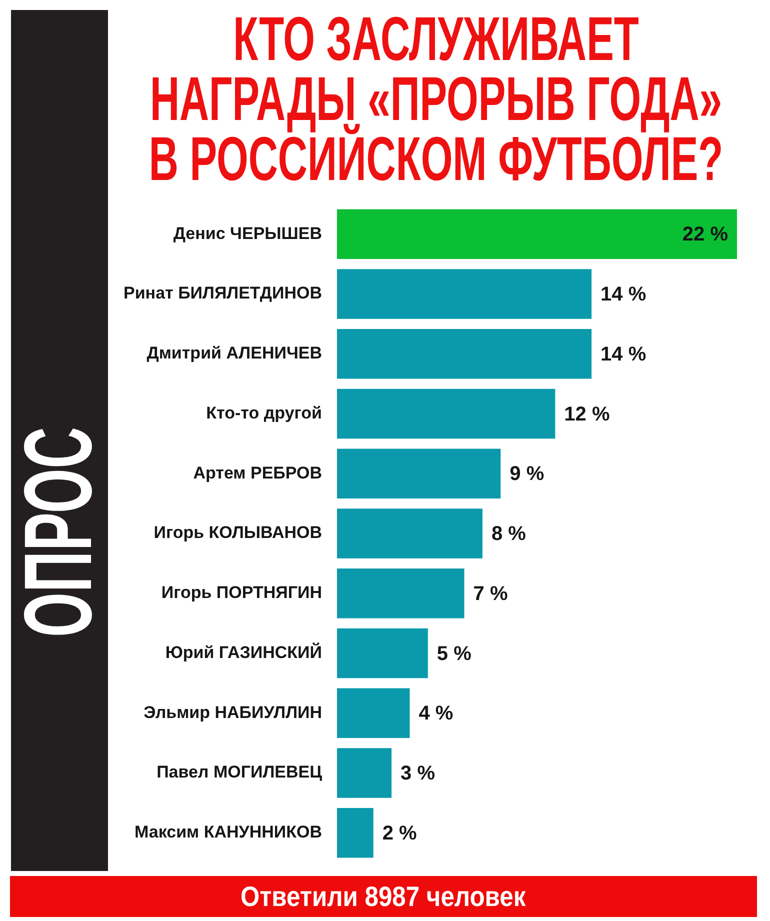  Describe the element at coordinates (243, 652) in the screenshot. I see `y-tick-label: Юрий ГАЗИНСКИЙ` at that location.